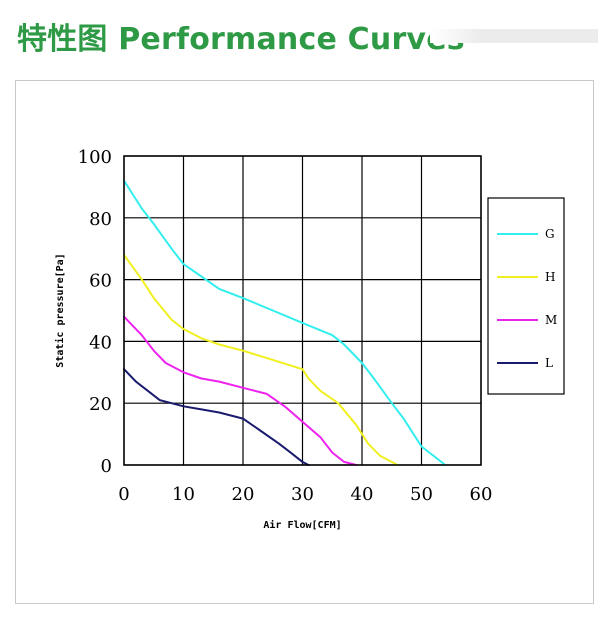 This screenshot has width=611, height=623. I want to click on legend: G H M L, so click(526, 296).